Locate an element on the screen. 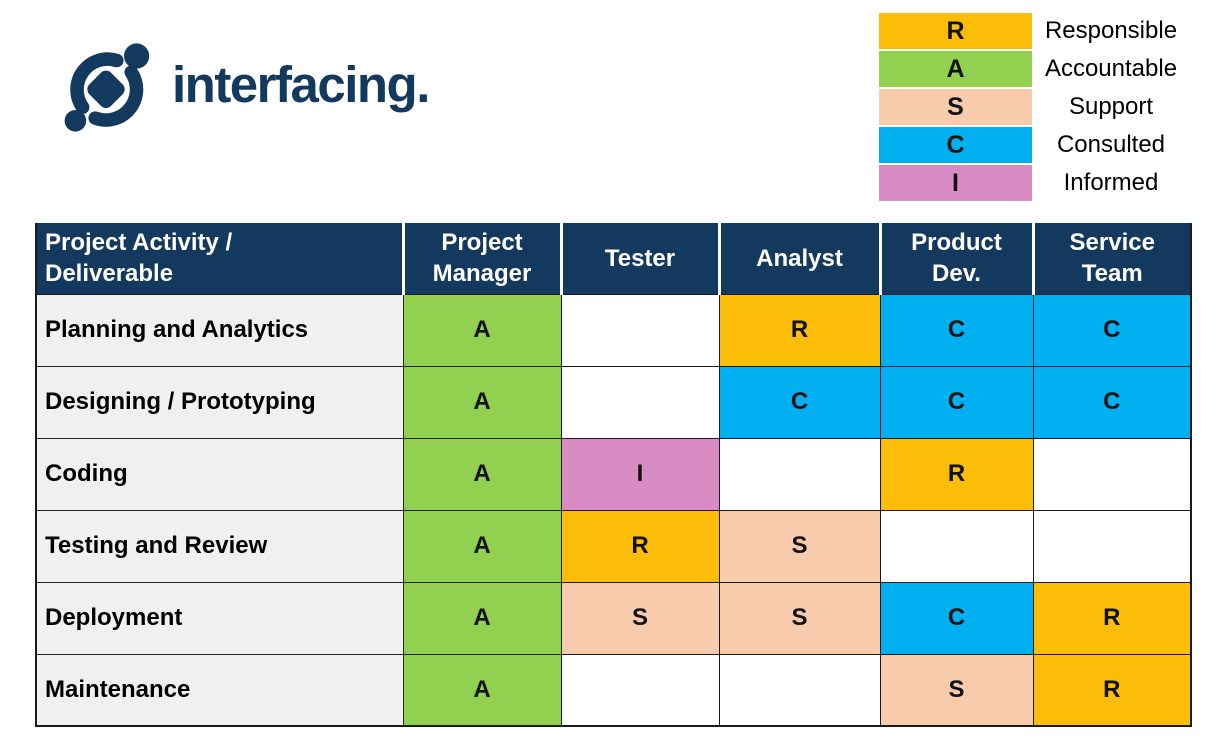  activity-label: Planning and Analytics is located at coordinates (219, 330).